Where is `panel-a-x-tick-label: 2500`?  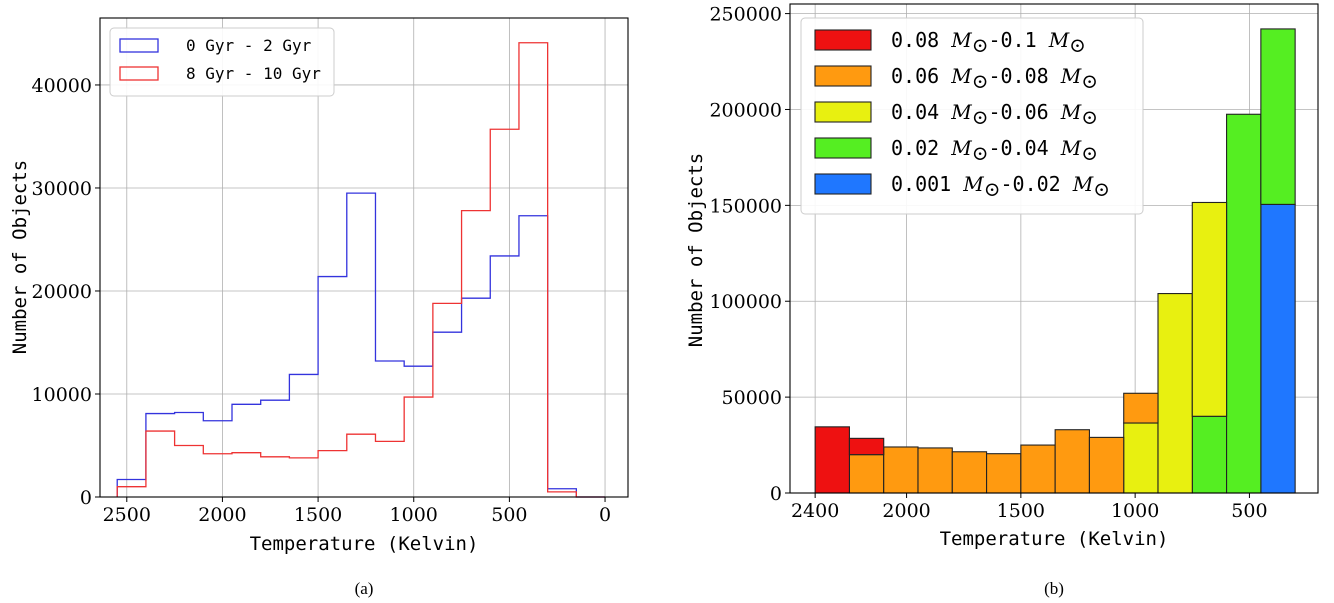 panel-a-x-tick-label: 2500 is located at coordinates (127, 515).